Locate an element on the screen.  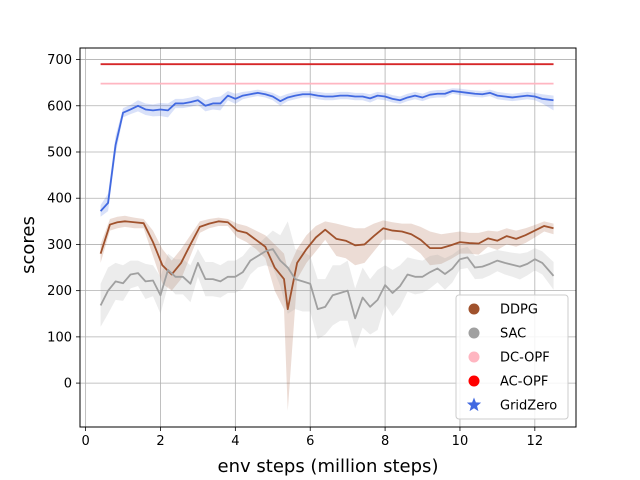
x-tick-label: 6 is located at coordinates (310, 441).